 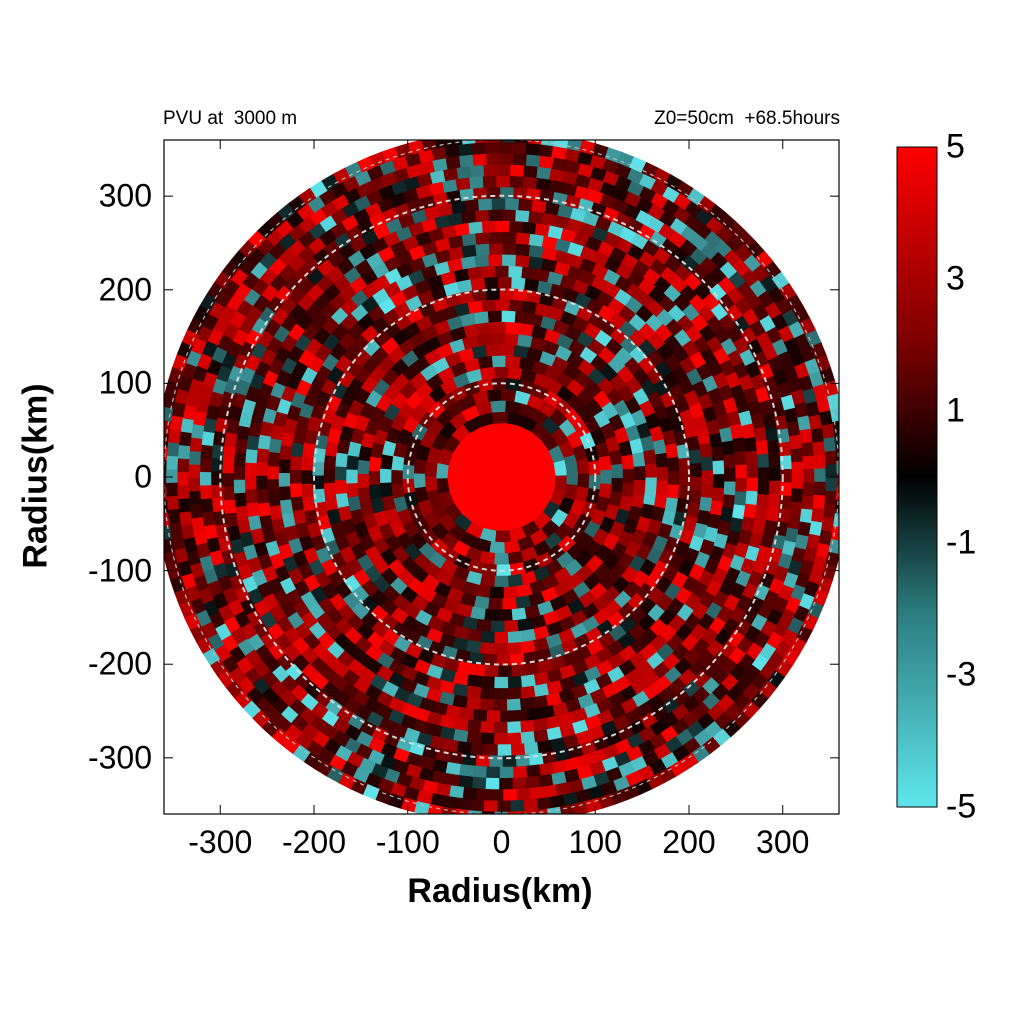 I want to click on plot-title-right: Z0=50cm +68.5hours, so click(x=747, y=118).